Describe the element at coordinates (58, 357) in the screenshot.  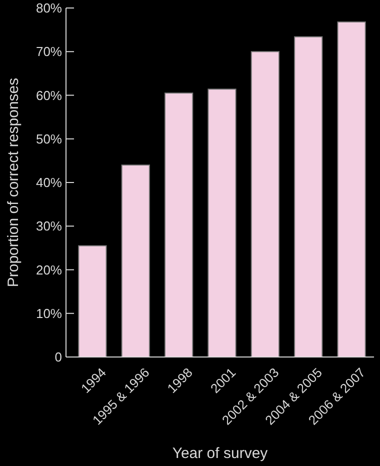
I see `y-tick-label: 0` at that location.